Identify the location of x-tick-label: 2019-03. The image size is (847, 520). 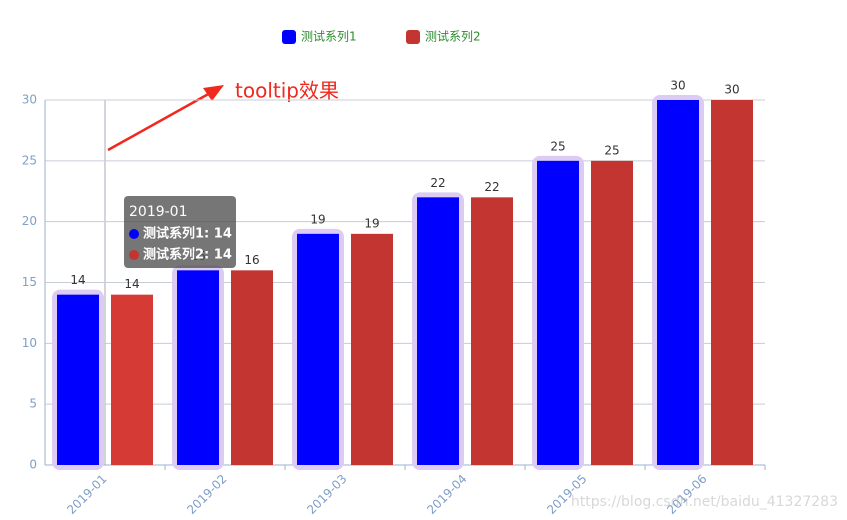
(326, 494).